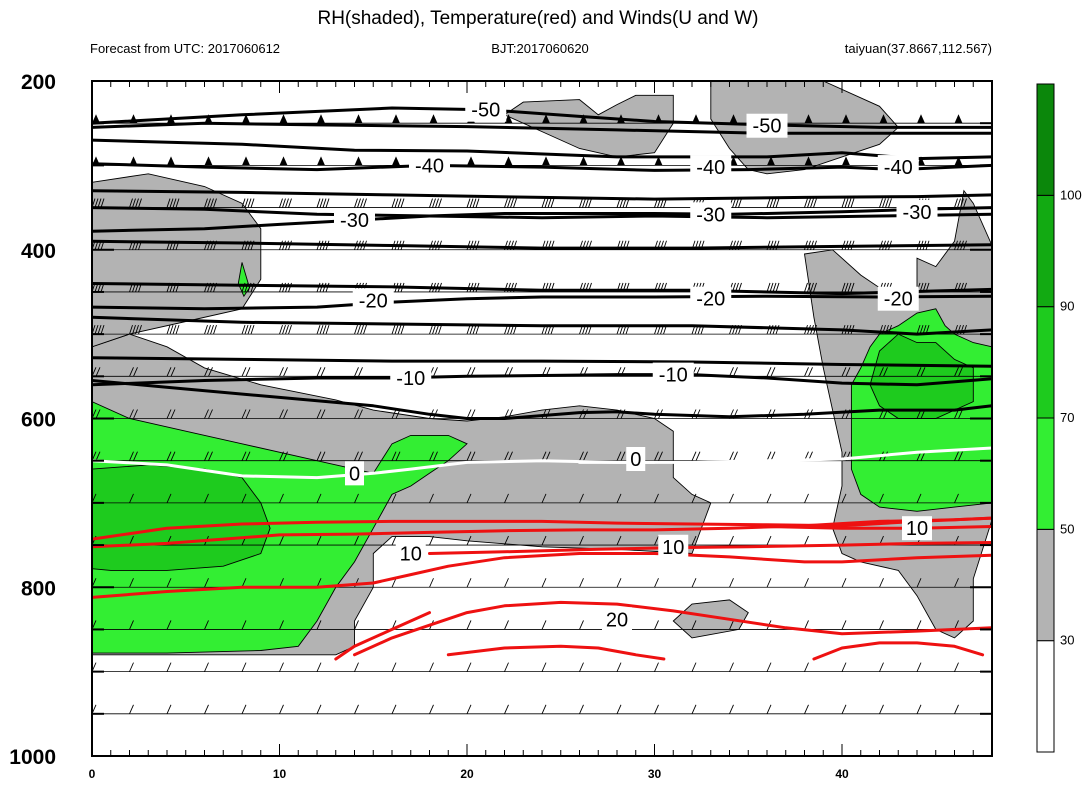 The width and height of the screenshot is (1087, 806). Describe the element at coordinates (542, 325) in the screenshot. I see `temp-contour--20-9` at that location.